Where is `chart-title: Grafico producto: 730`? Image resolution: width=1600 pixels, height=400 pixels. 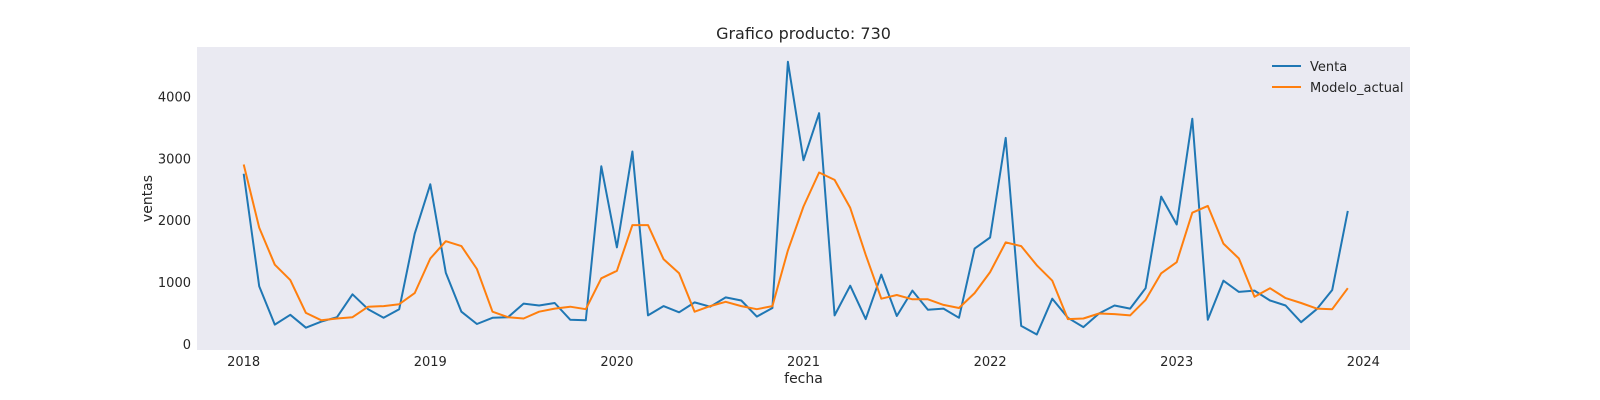
chart-title: Grafico producto: 730 is located at coordinates (803, 33).